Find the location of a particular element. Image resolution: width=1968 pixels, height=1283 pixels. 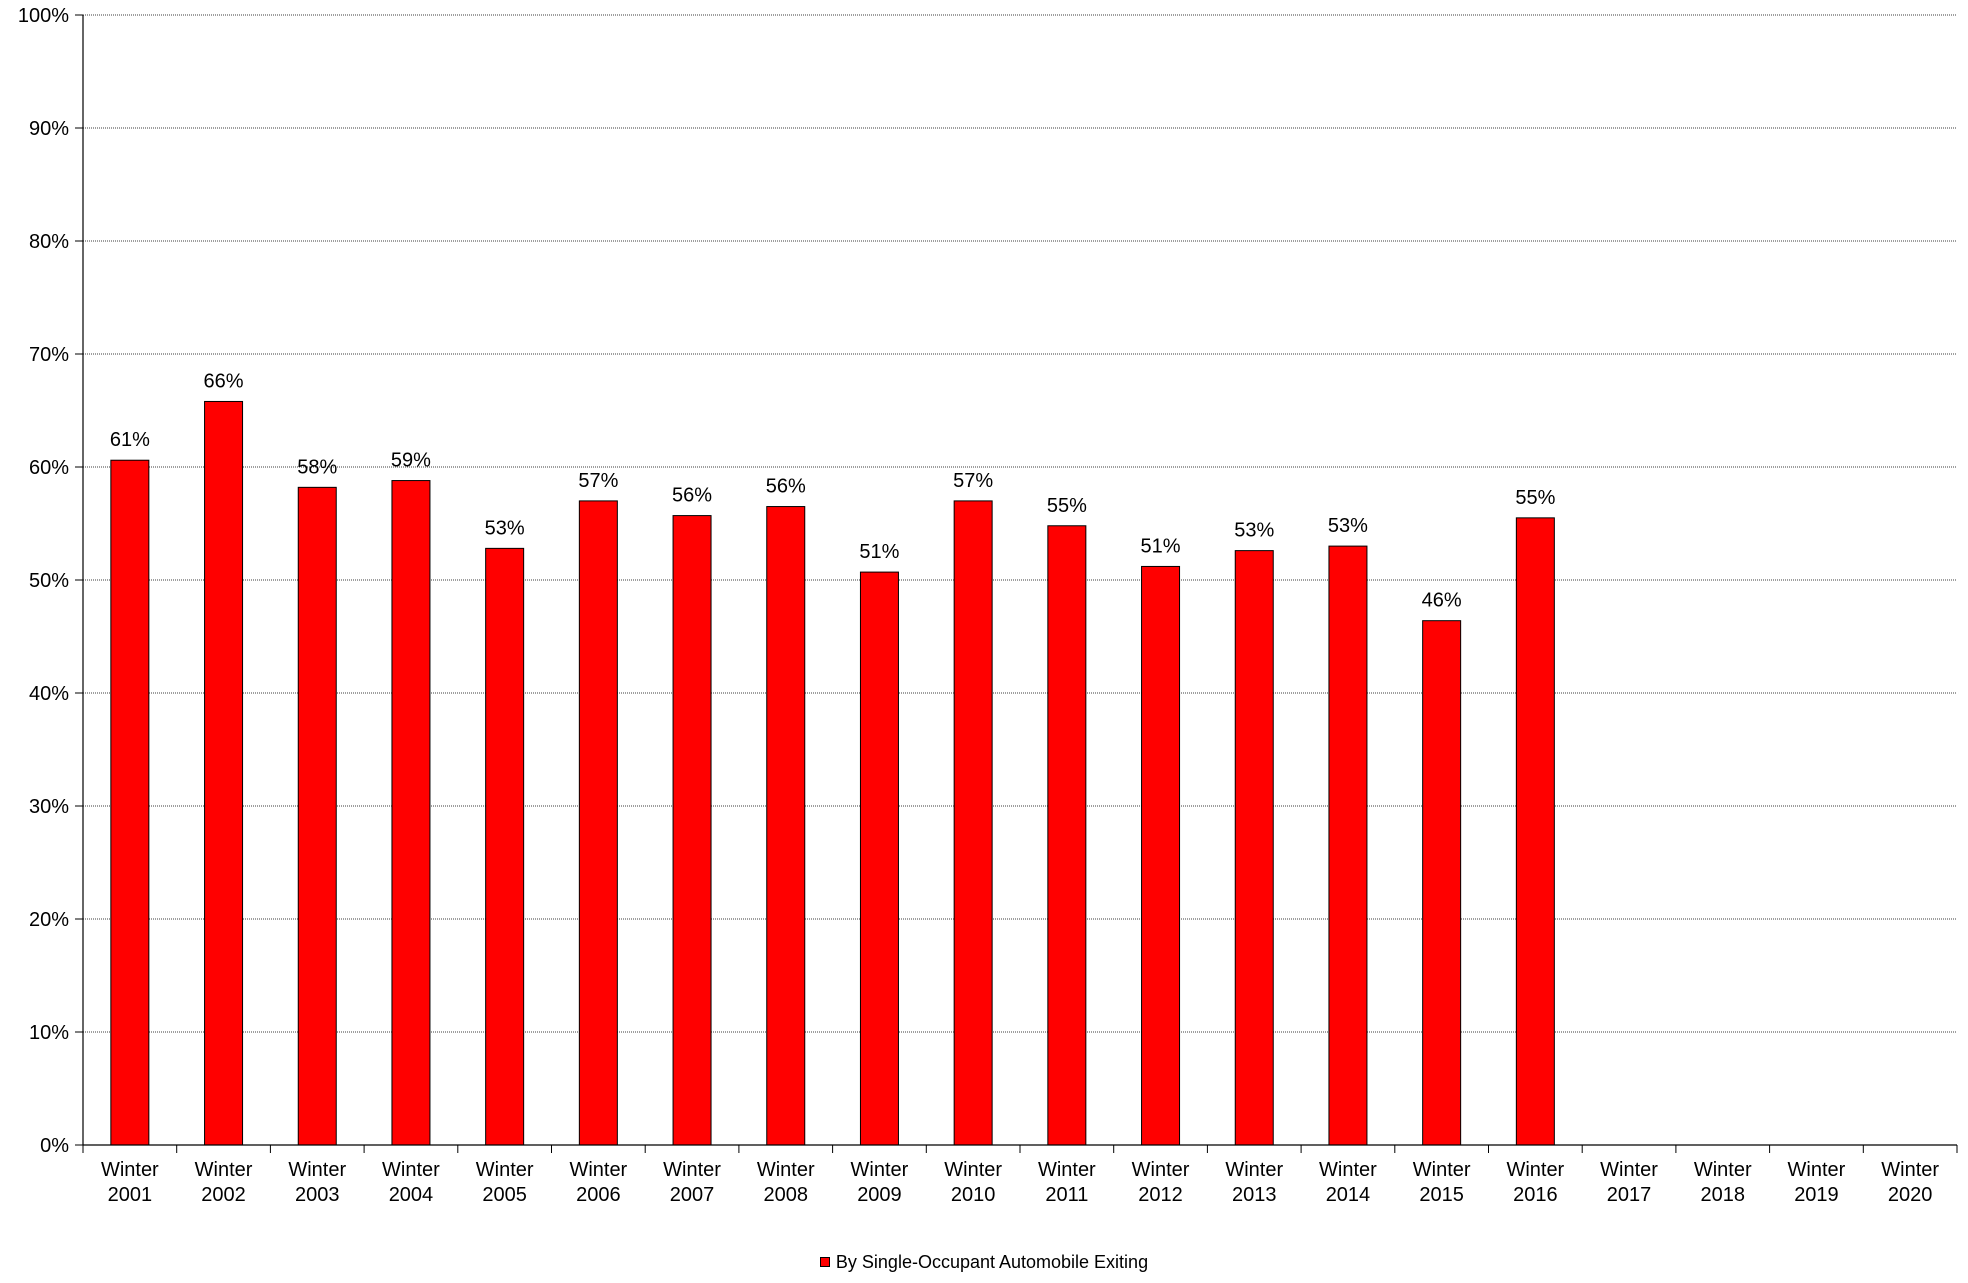

y-tick-label: 80% is located at coordinates (49, 242).